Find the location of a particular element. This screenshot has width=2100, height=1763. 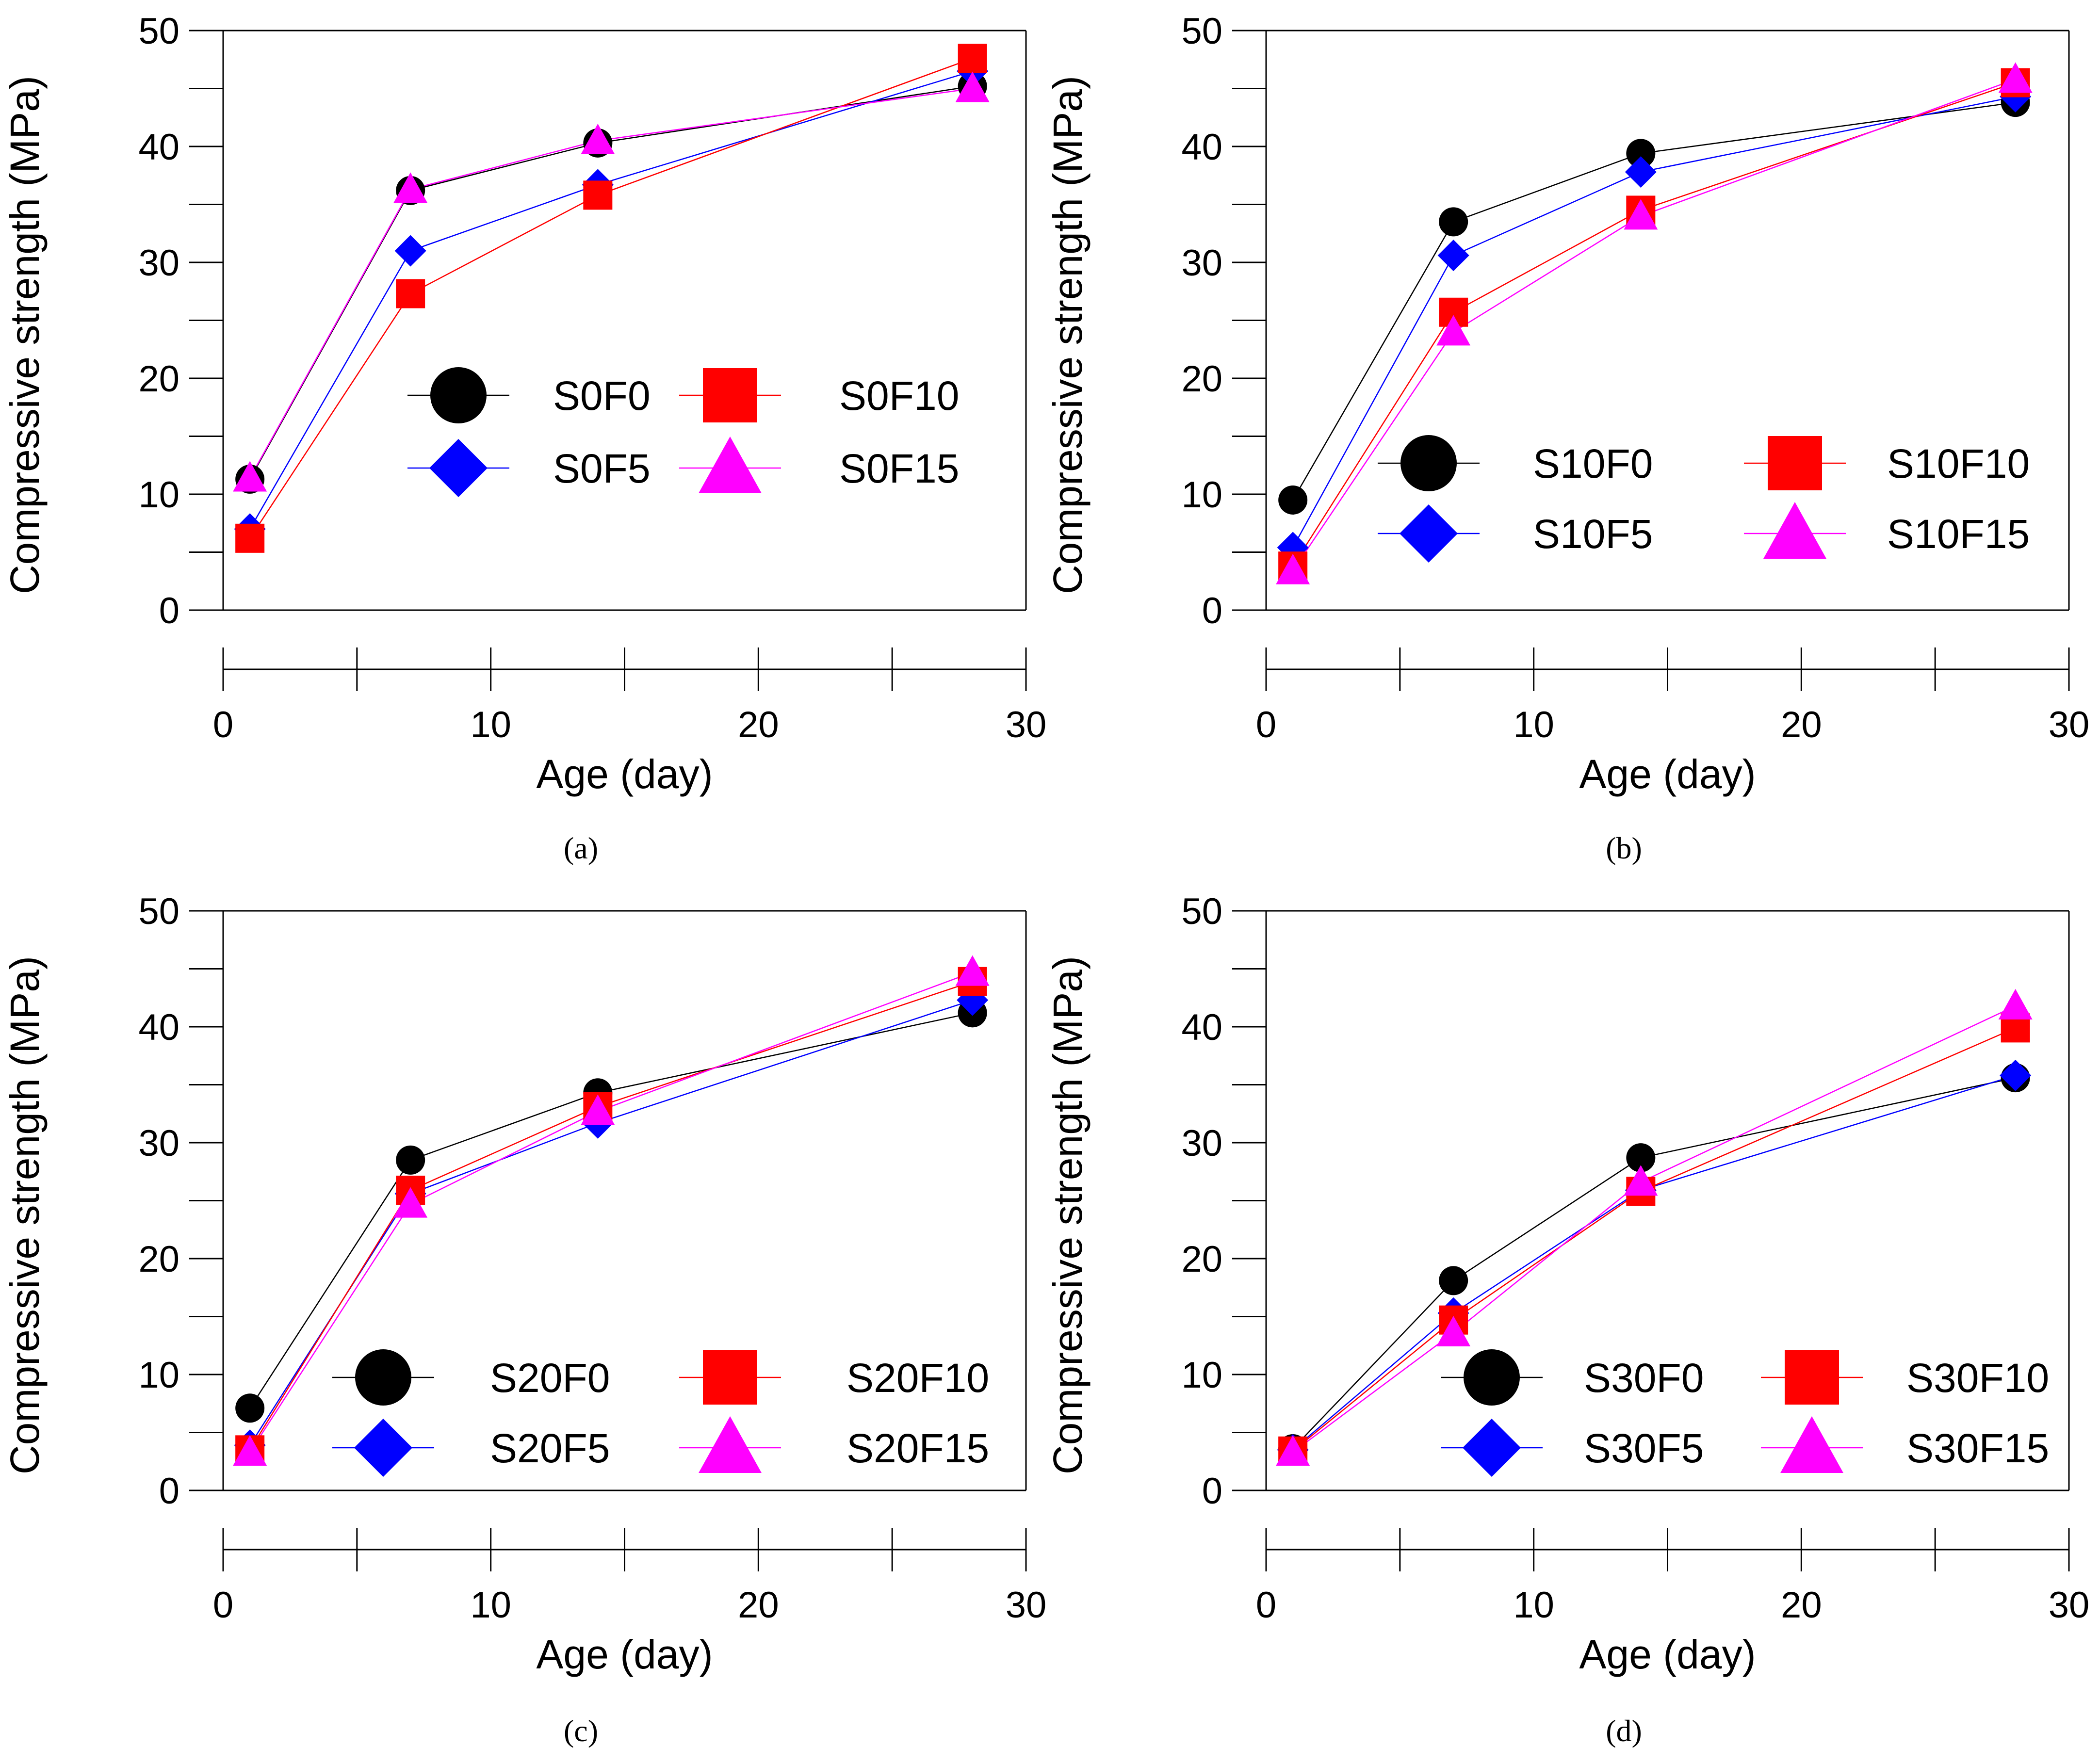

legend-entry-S10F15: S10F15 is located at coordinates (1887, 530).